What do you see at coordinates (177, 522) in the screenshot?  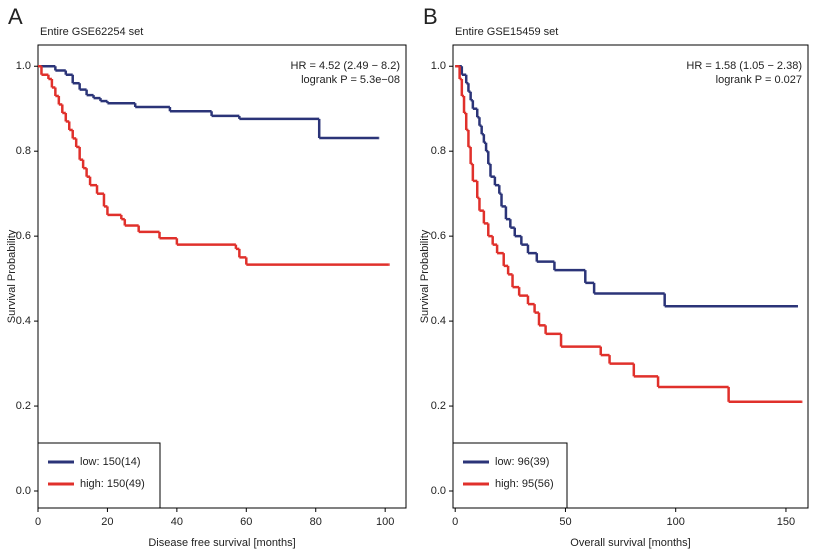 I see `x-tick-label: 40` at bounding box center [177, 522].